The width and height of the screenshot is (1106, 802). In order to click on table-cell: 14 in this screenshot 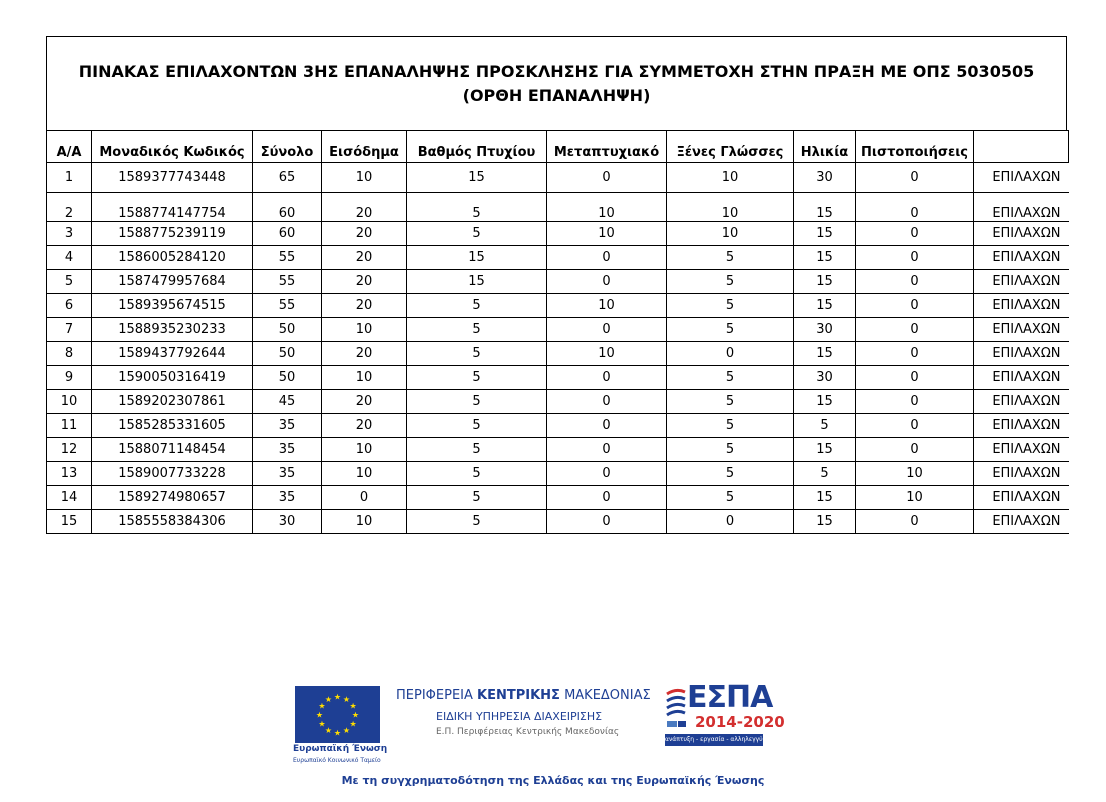, I will do `click(69, 497)`.